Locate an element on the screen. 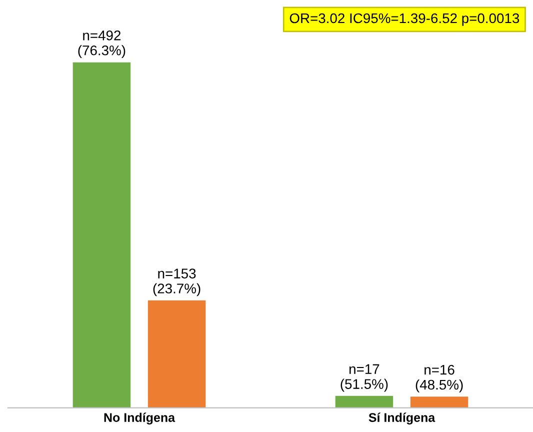 The width and height of the screenshot is (533, 432). x-tick-label: Sí Indígena is located at coordinates (402, 418).